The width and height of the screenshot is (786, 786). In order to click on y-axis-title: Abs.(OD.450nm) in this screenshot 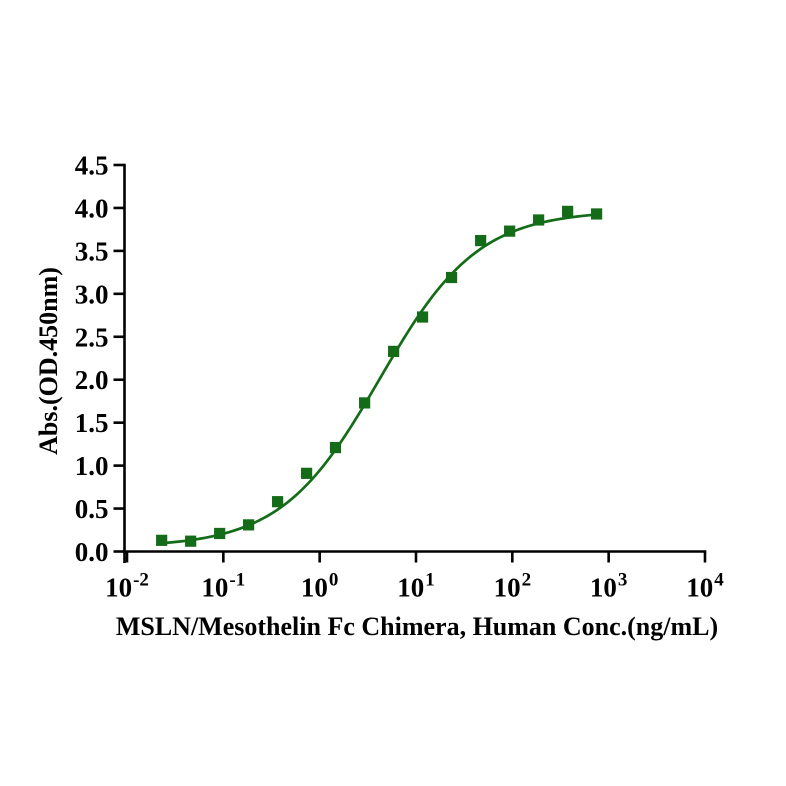, I will do `click(48, 361)`.